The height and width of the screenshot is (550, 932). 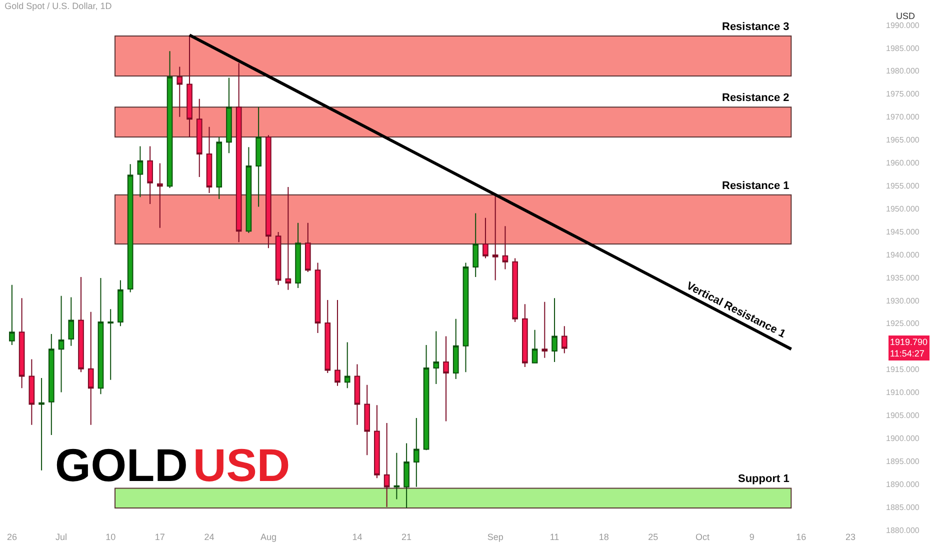 I want to click on y-tick-label: 1985.000, so click(x=903, y=48).